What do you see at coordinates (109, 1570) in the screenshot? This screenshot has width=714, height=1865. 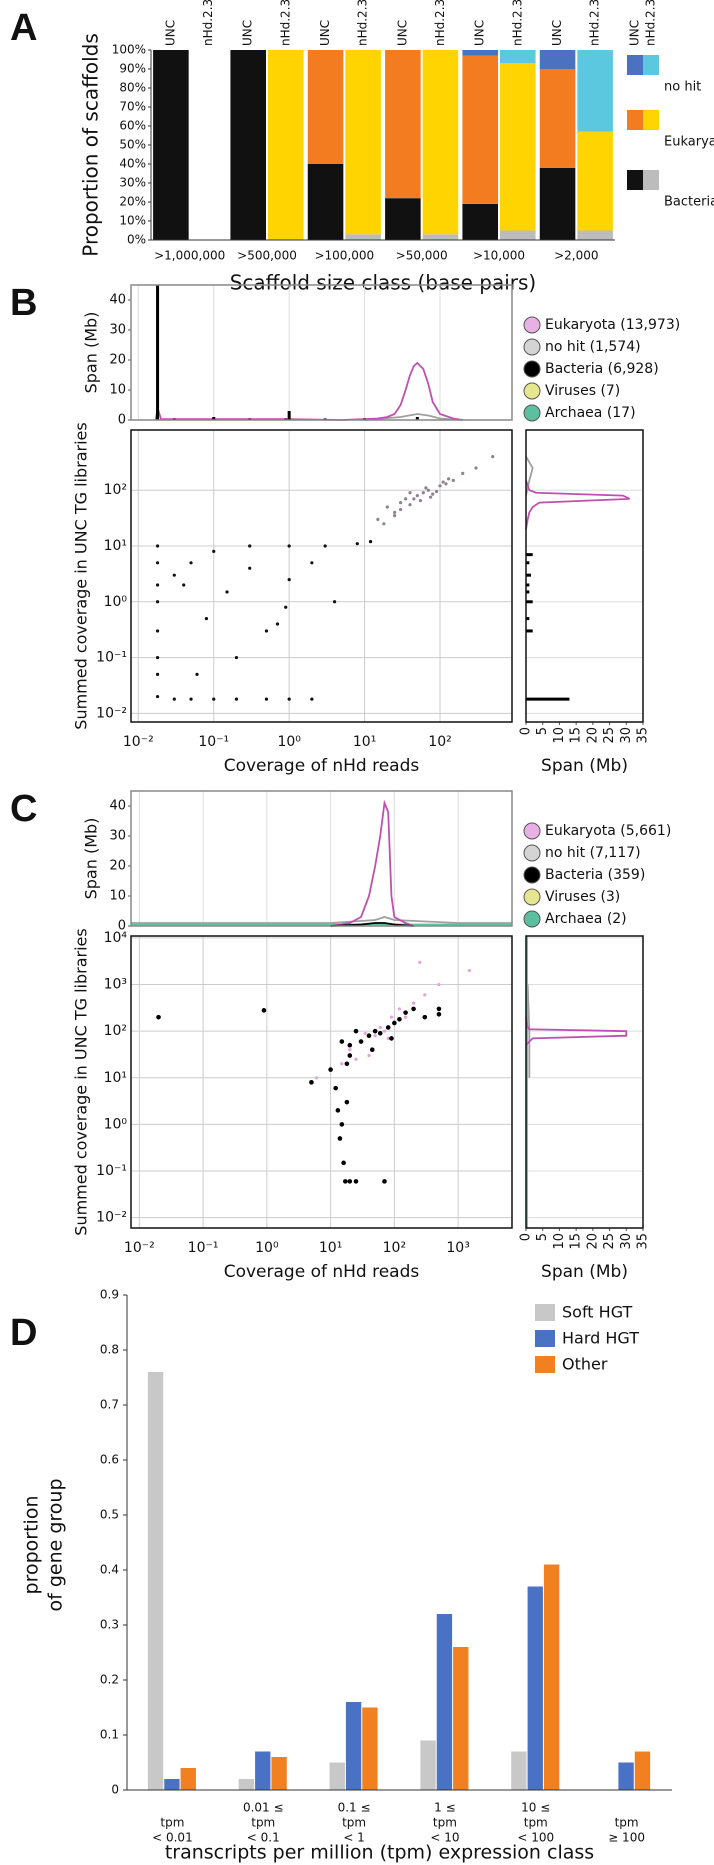 I see `y-tick-label: 0.4` at bounding box center [109, 1570].